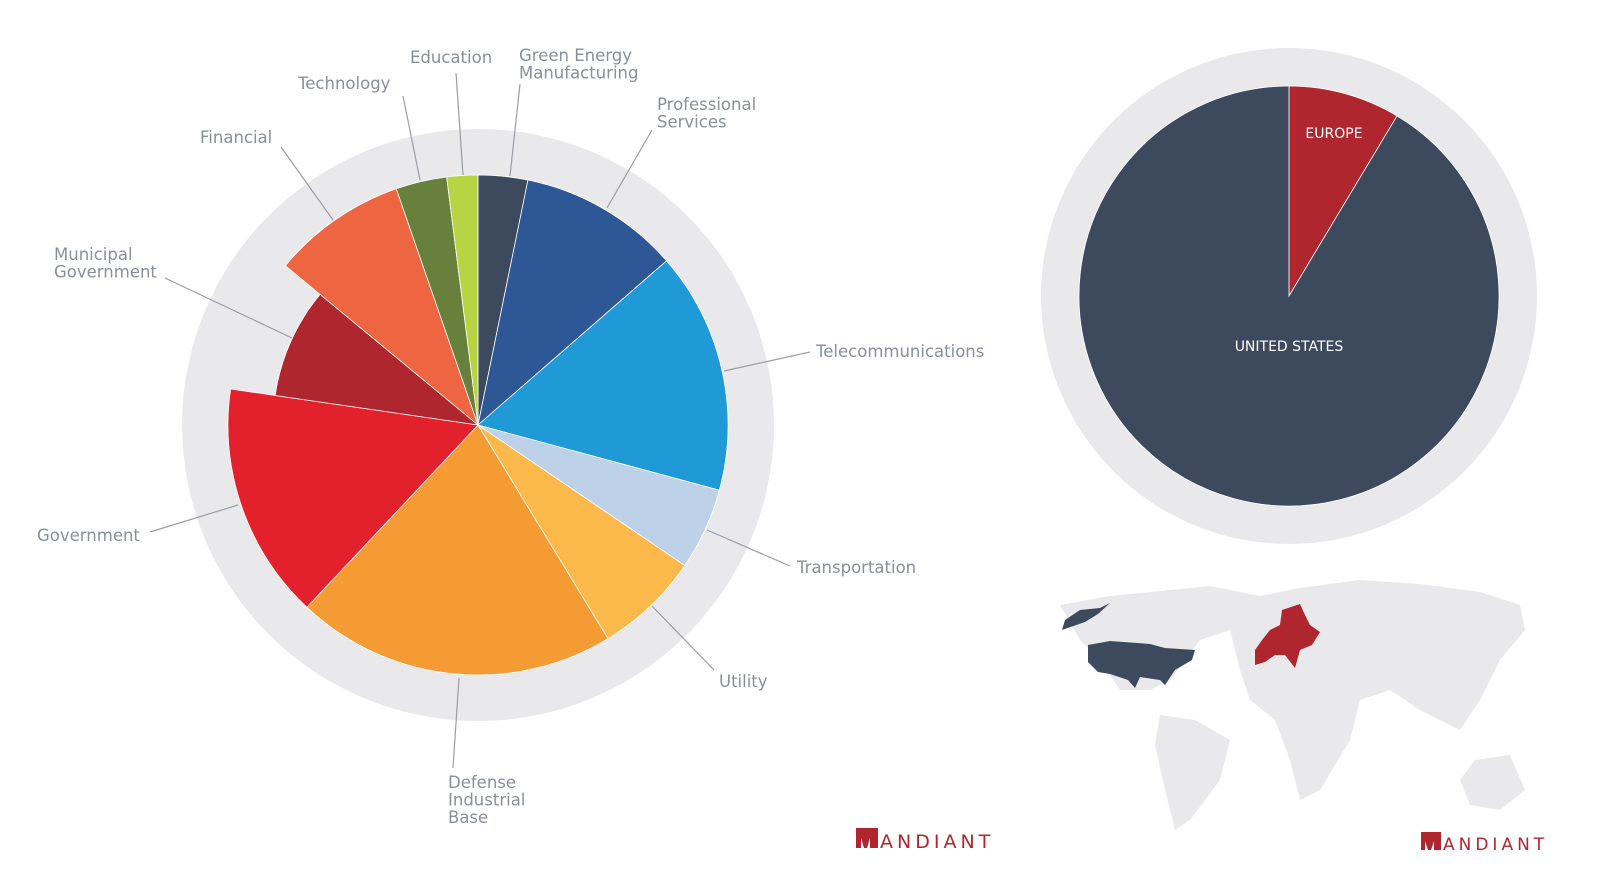  Describe the element at coordinates (1287, 636) in the screenshot. I see `map-europe` at that location.